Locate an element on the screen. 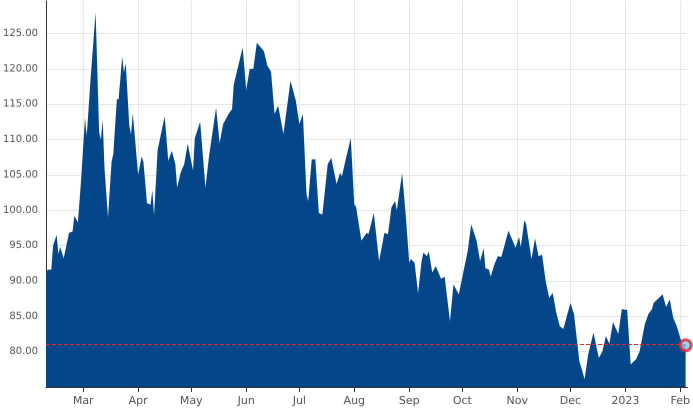 This screenshot has width=693, height=410. x-tick-label: Jun is located at coordinates (245, 400).